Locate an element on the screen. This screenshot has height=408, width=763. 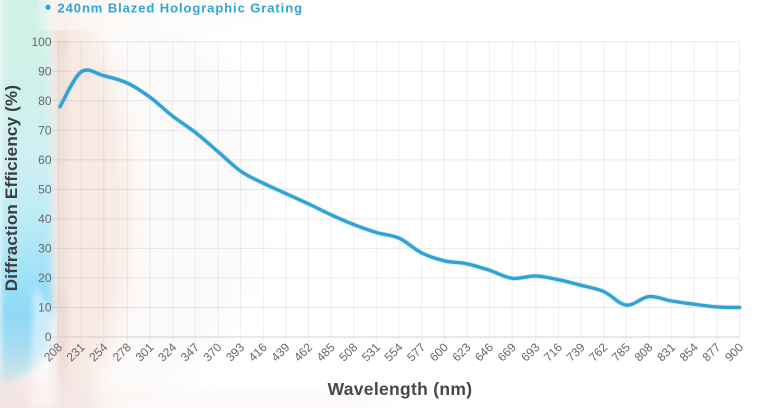
svg-text: 70 is located at coordinates (45, 131).